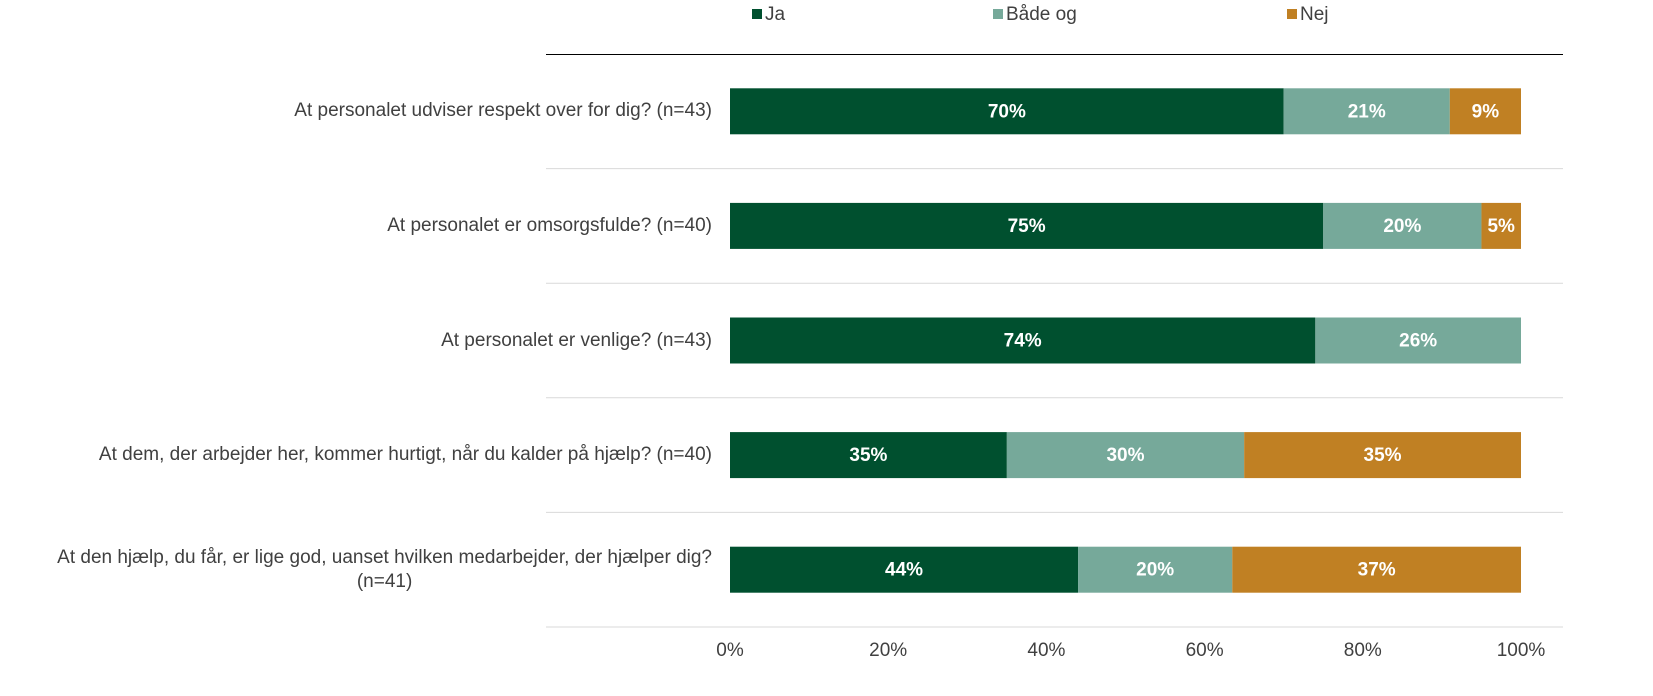  I want to click on legend-label: Ja, so click(775, 14).